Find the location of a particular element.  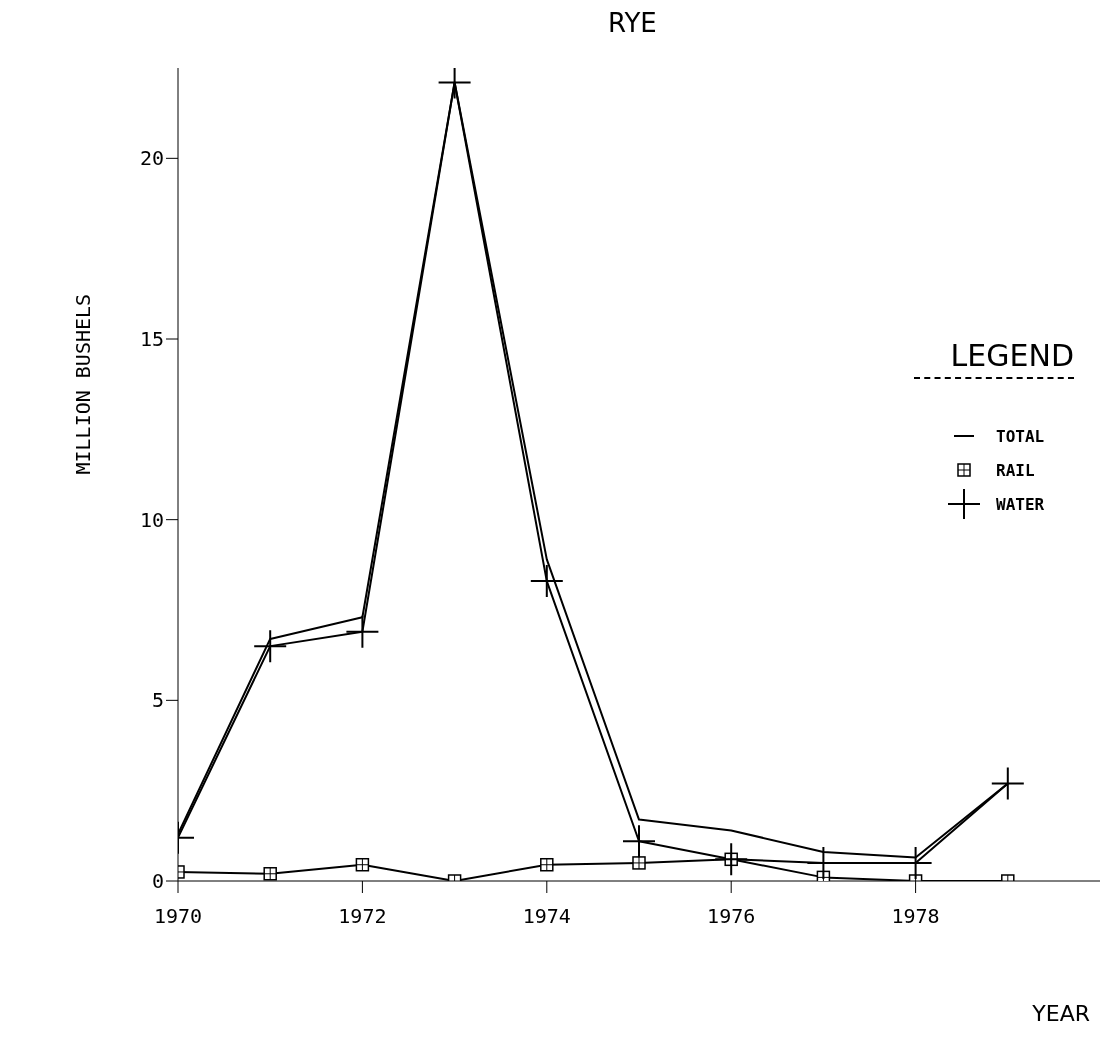

y-tick-label: 15 is located at coordinates (151, 339).